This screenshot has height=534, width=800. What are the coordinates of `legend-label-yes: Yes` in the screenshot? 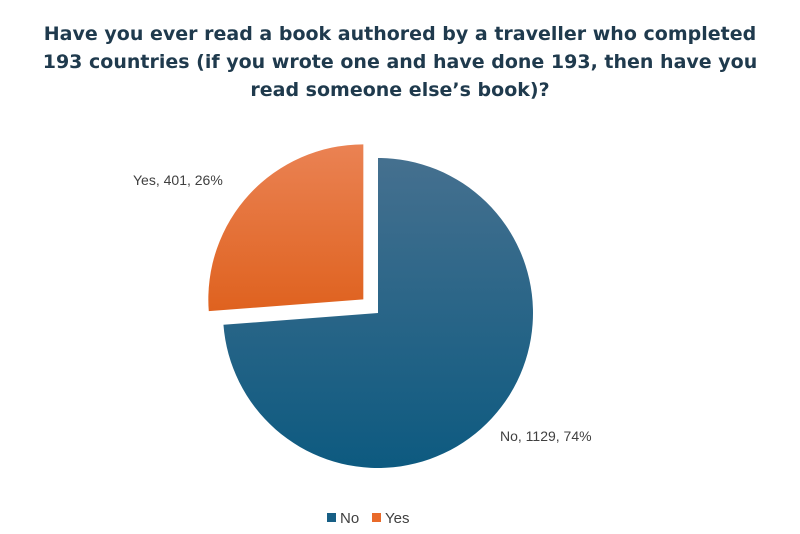 It's located at (397, 518).